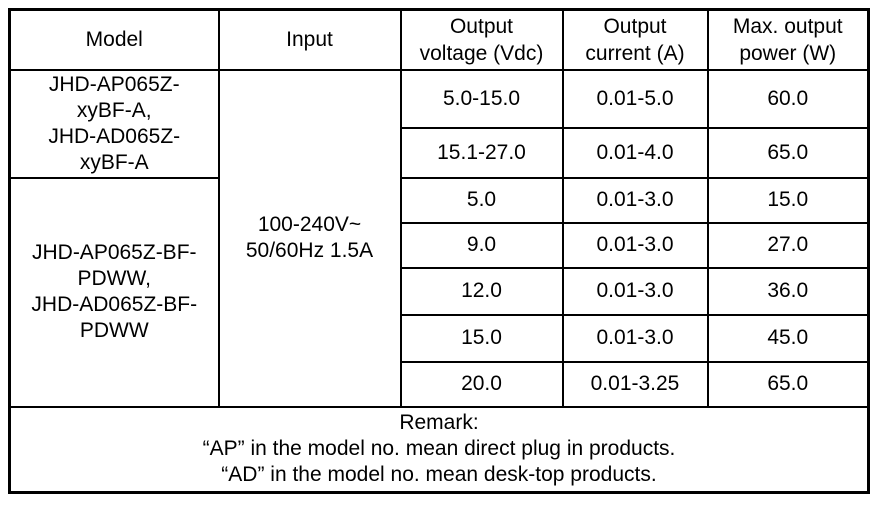  Describe the element at coordinates (481, 152) in the screenshot. I see `voltage-cell: 15.1-27.0` at that location.